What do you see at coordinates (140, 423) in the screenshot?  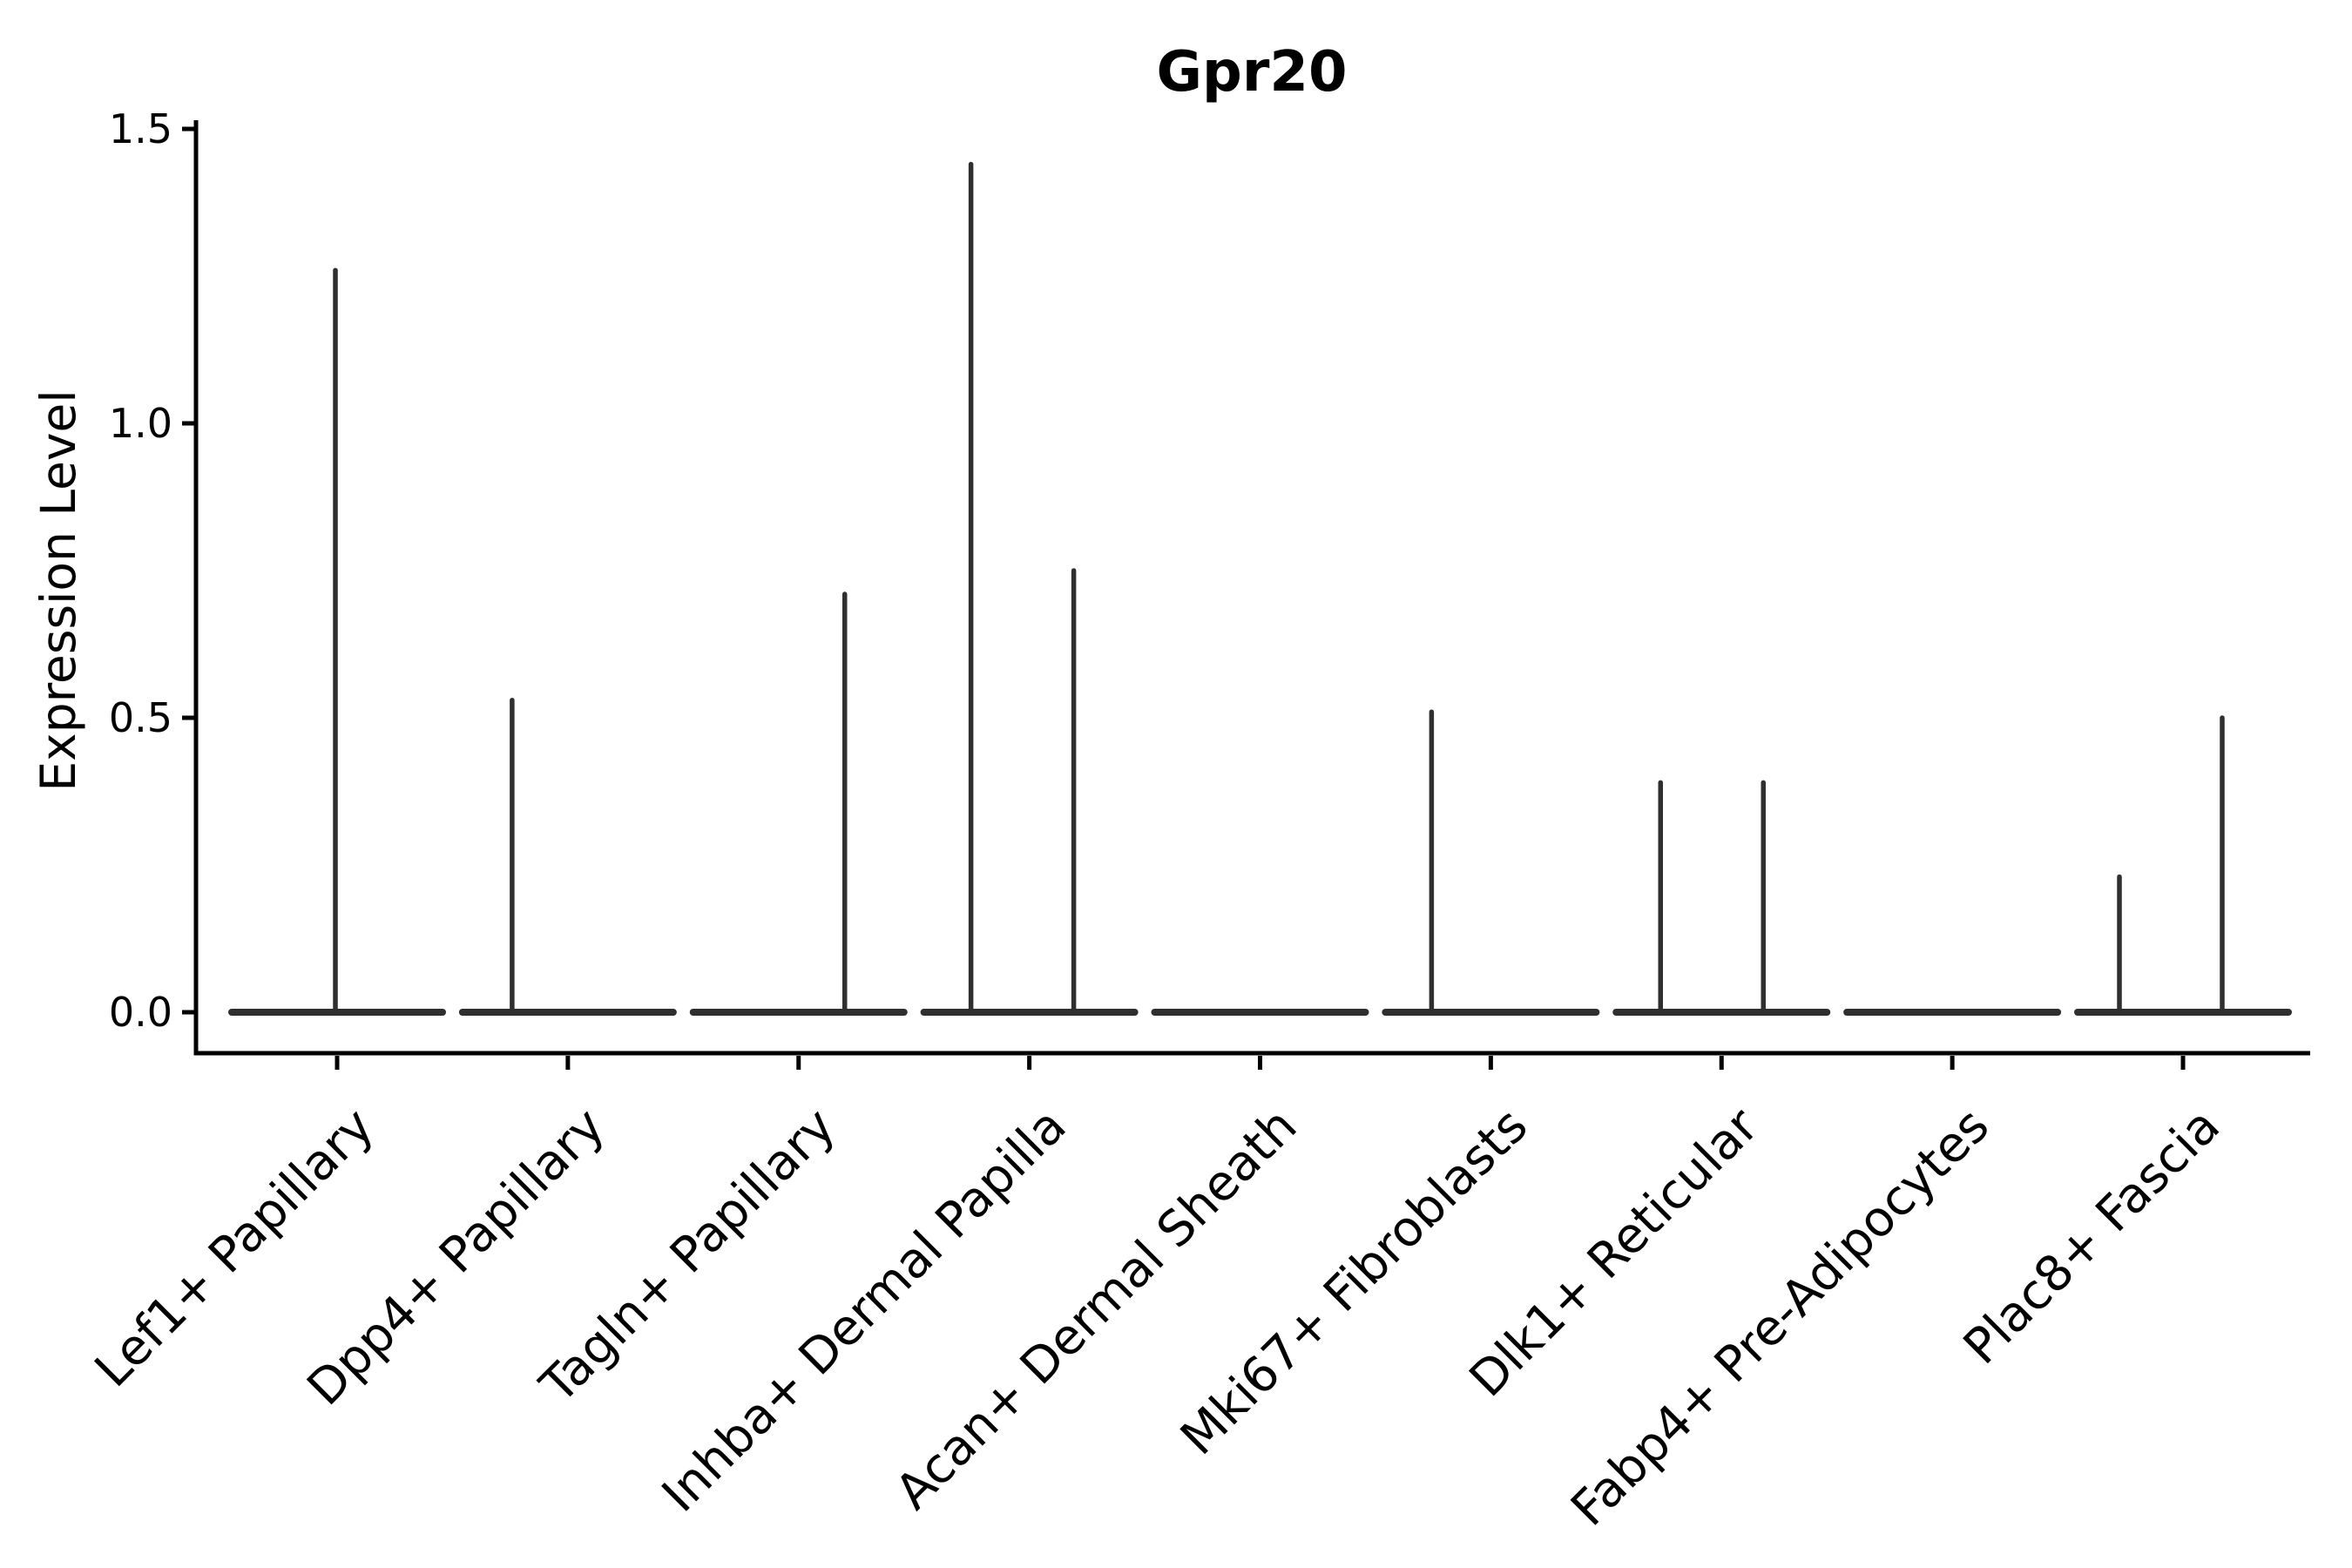 I see `y-tick-label: 1.0` at bounding box center [140, 423].